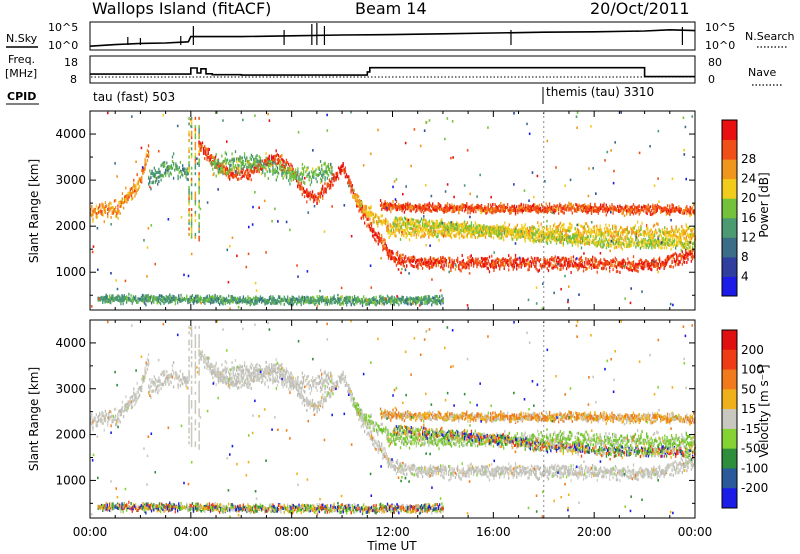 Image resolution: width=800 pixels, height=554 pixels. What do you see at coordinates (711, 79) in the screenshot?
I see `nave-tick-bottom: 0` at bounding box center [711, 79].